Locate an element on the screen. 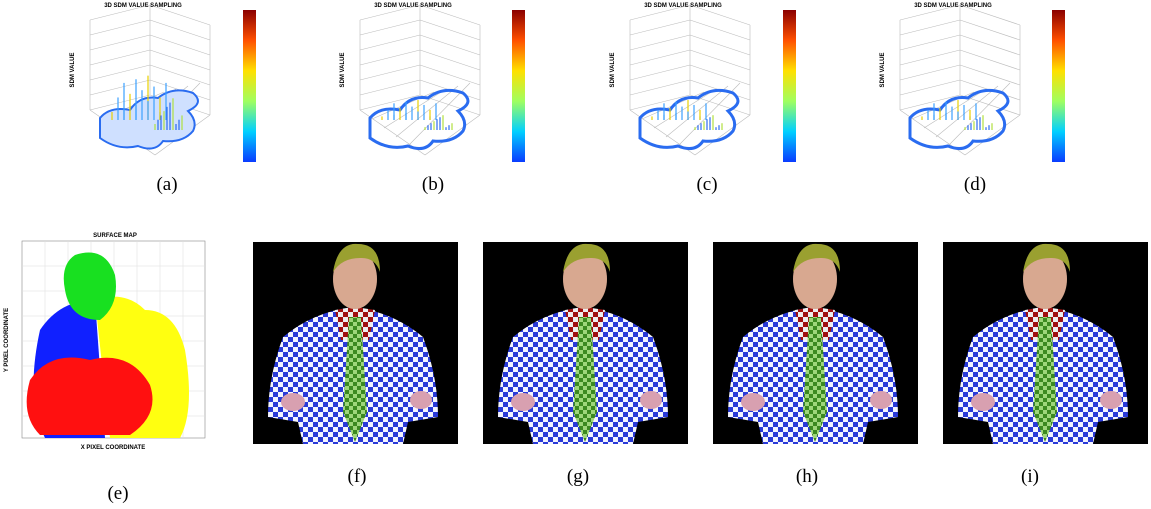 The width and height of the screenshot is (1151, 509). caption: (c) is located at coordinates (706, 184).